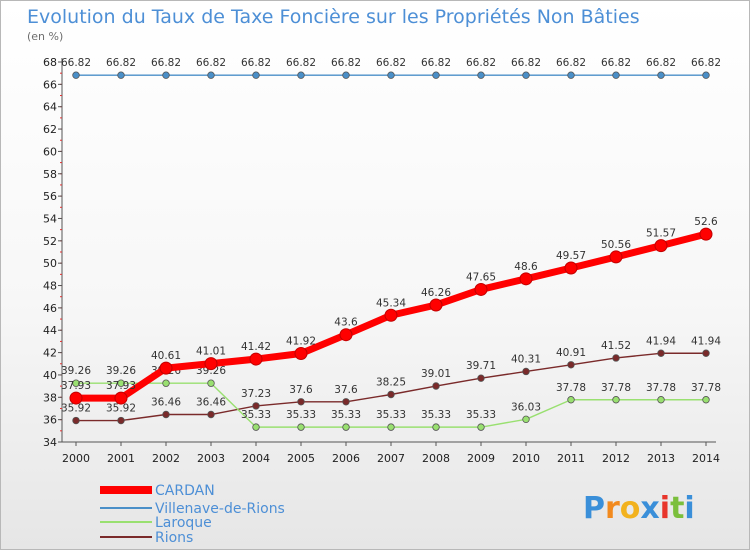  What do you see at coordinates (661, 341) in the screenshot?
I see `data-label: 41.94` at bounding box center [661, 341].